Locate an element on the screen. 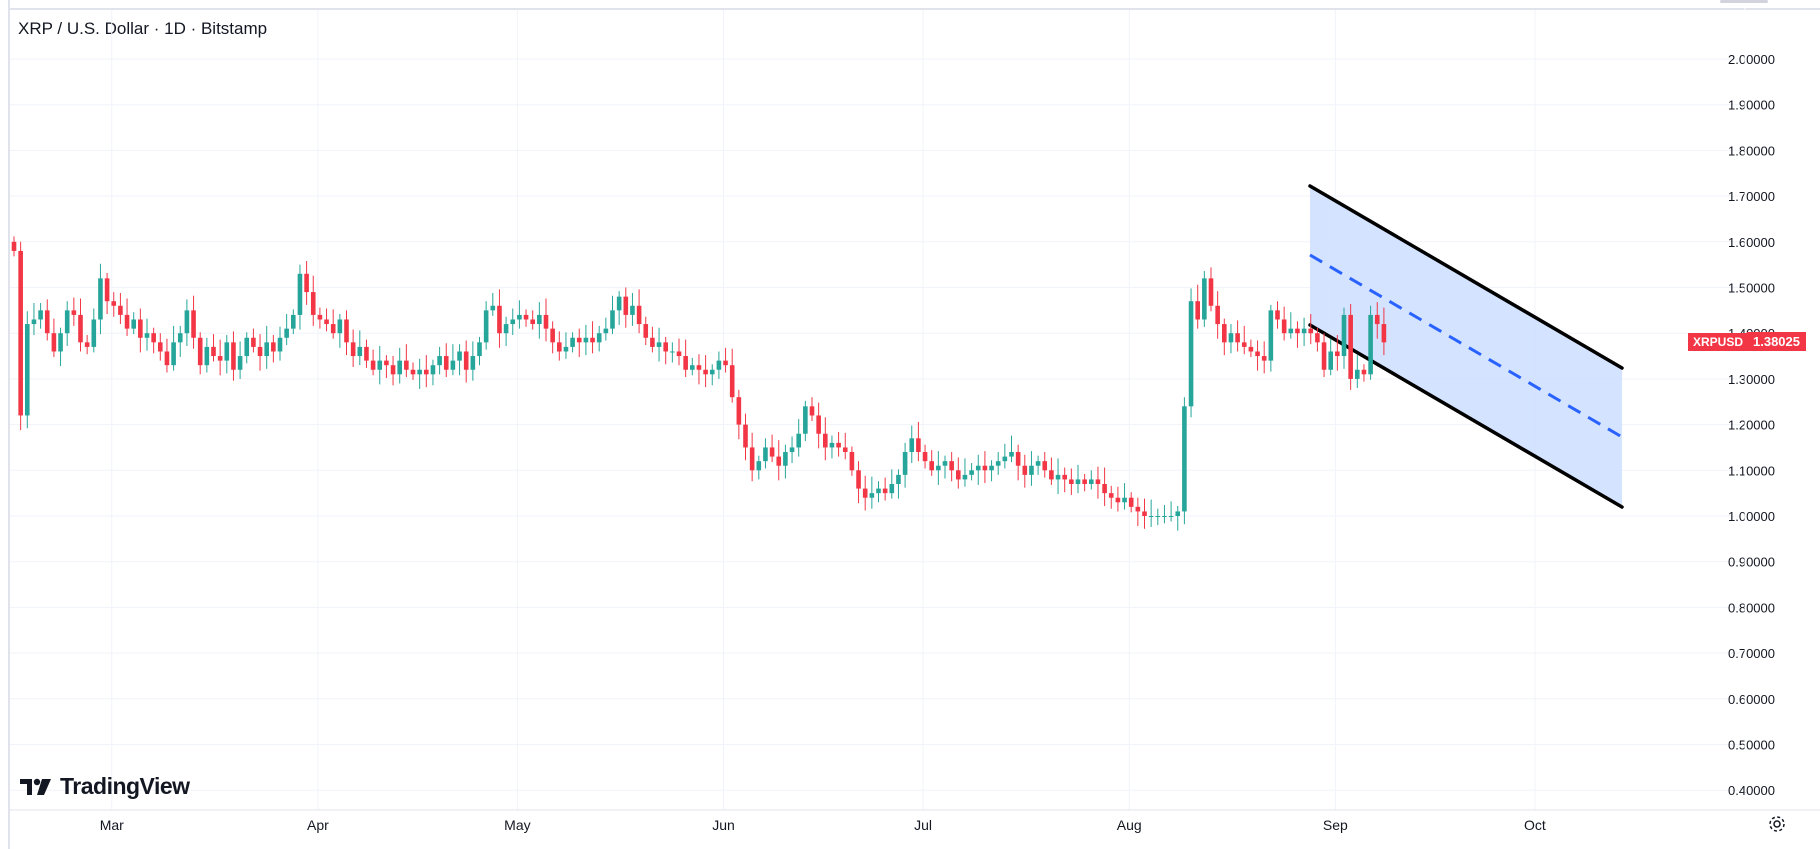 The height and width of the screenshot is (849, 1820). y-tick-label: 0.90000 is located at coordinates (1751, 562).